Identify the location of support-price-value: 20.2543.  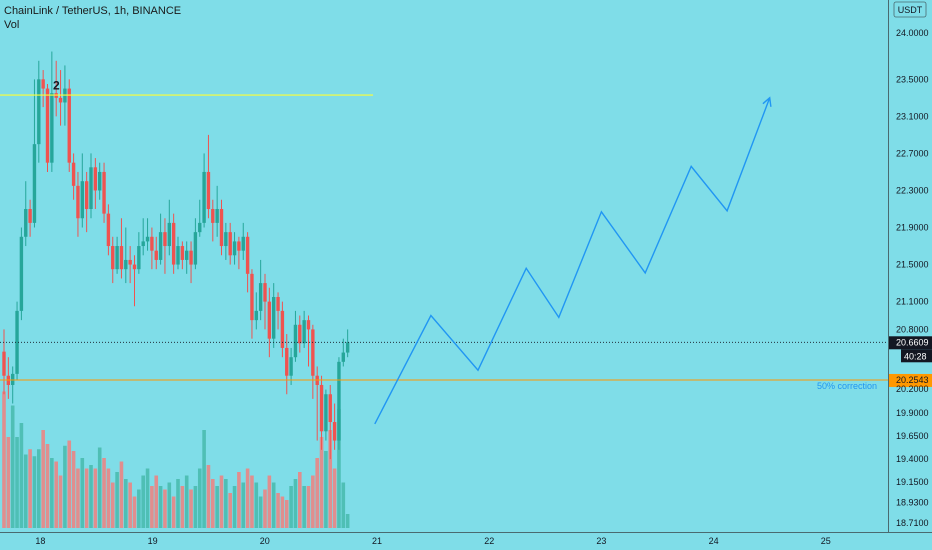
(912, 380).